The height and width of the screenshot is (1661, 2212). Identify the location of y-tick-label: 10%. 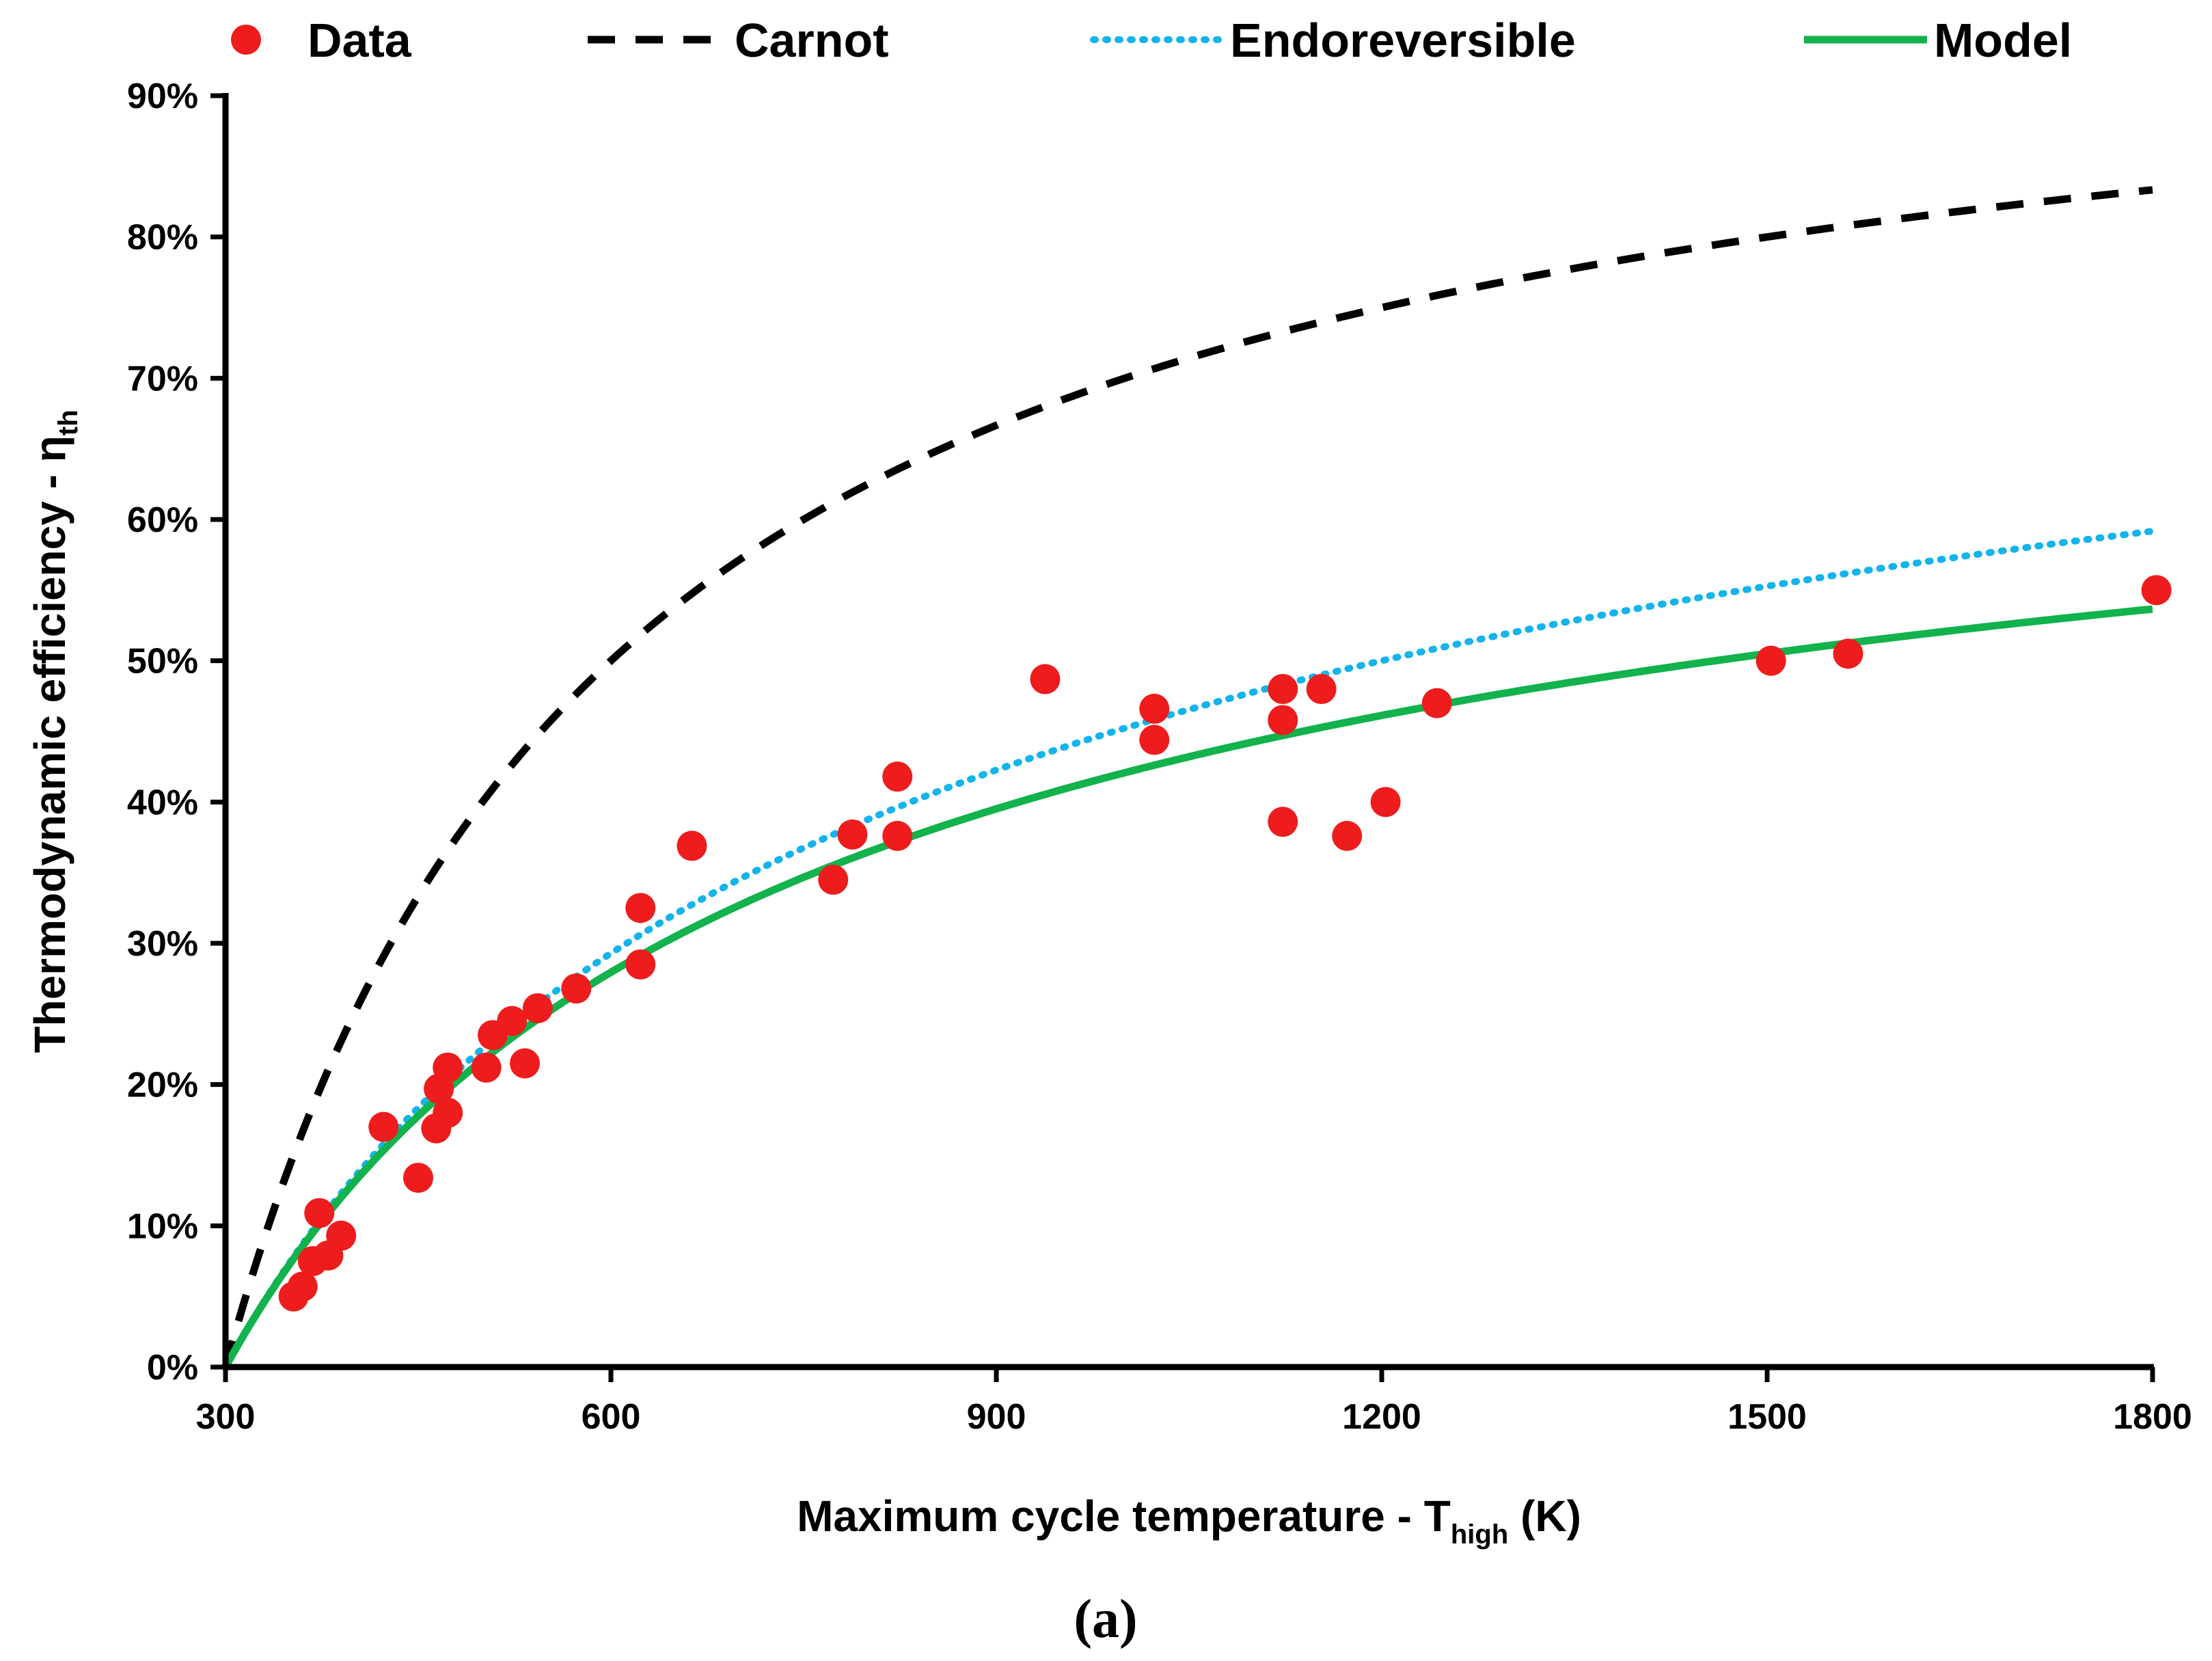
(162, 1226).